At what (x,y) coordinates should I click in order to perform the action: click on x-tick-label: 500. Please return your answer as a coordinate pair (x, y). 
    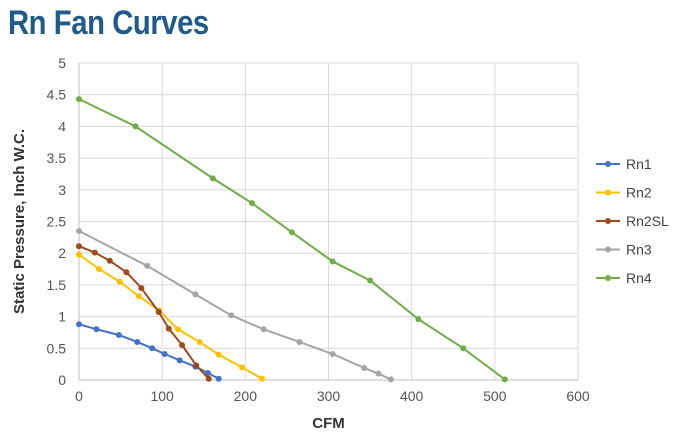
    Looking at the image, I should click on (495, 396).